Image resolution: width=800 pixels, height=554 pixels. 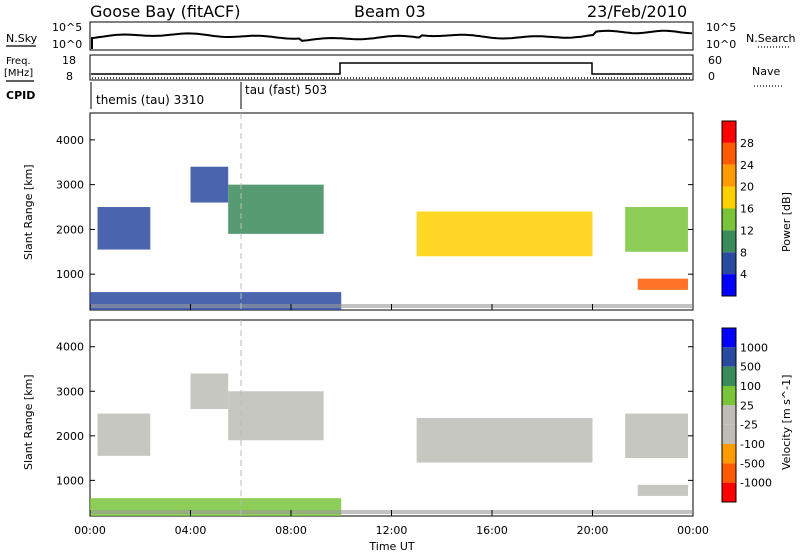 I want to click on power-colorbar-tick: 28, so click(x=747, y=143).